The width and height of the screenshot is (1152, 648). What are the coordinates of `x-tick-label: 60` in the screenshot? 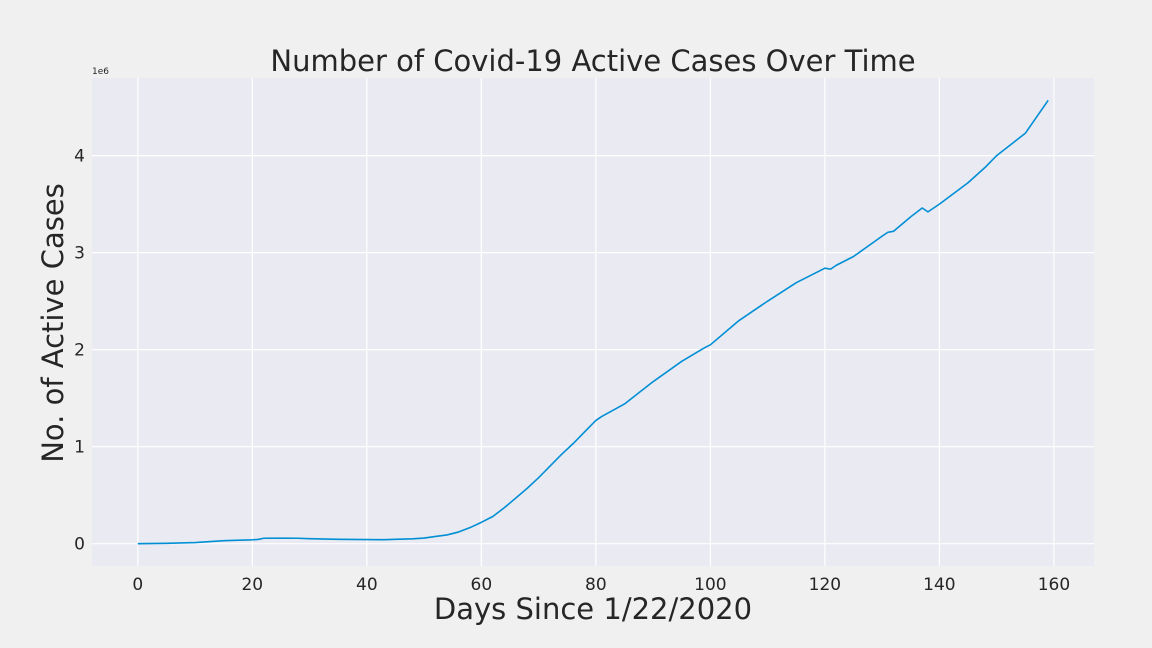 It's located at (482, 585).